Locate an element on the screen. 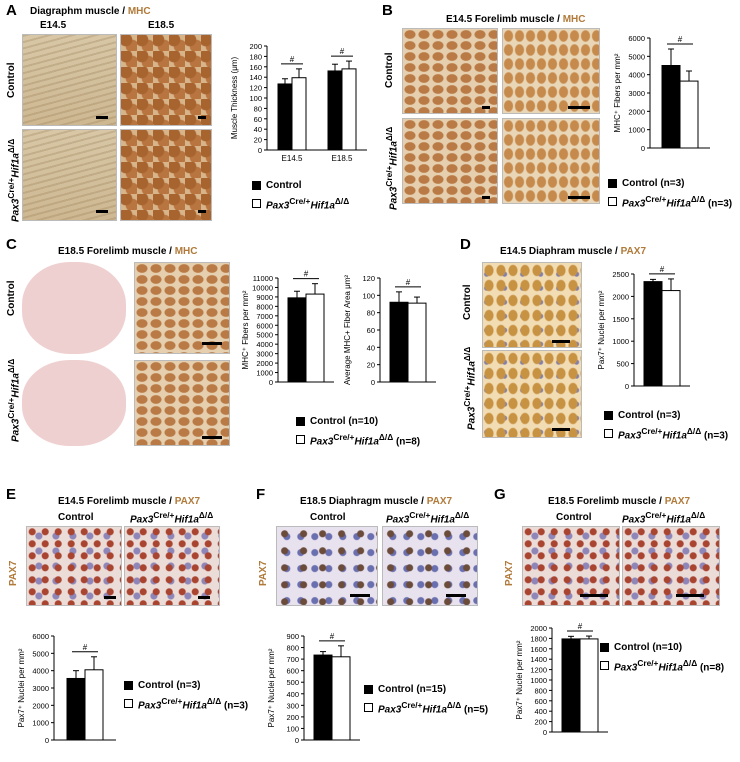 The image size is (740, 762). panel-e-side-label: PAX7 is located at coordinates (13, 573).